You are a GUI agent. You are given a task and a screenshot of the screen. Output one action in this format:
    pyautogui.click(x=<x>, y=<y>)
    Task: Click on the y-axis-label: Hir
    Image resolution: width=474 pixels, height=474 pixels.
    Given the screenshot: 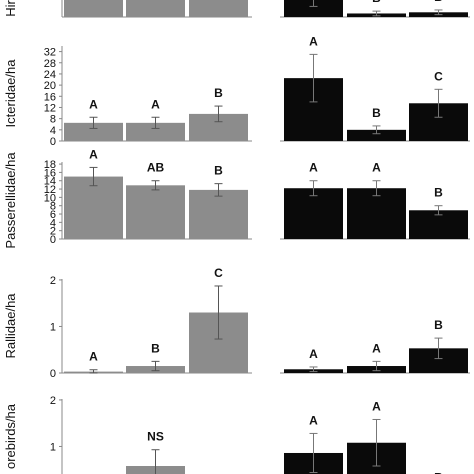 What is the action you would take?
    pyautogui.click(x=10, y=8)
    